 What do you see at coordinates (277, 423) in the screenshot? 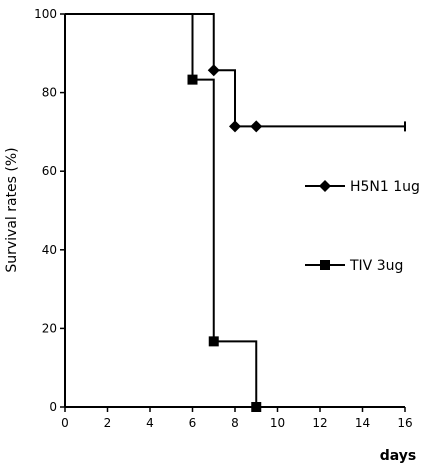
I see `x-tick-label: 10` at bounding box center [277, 423].